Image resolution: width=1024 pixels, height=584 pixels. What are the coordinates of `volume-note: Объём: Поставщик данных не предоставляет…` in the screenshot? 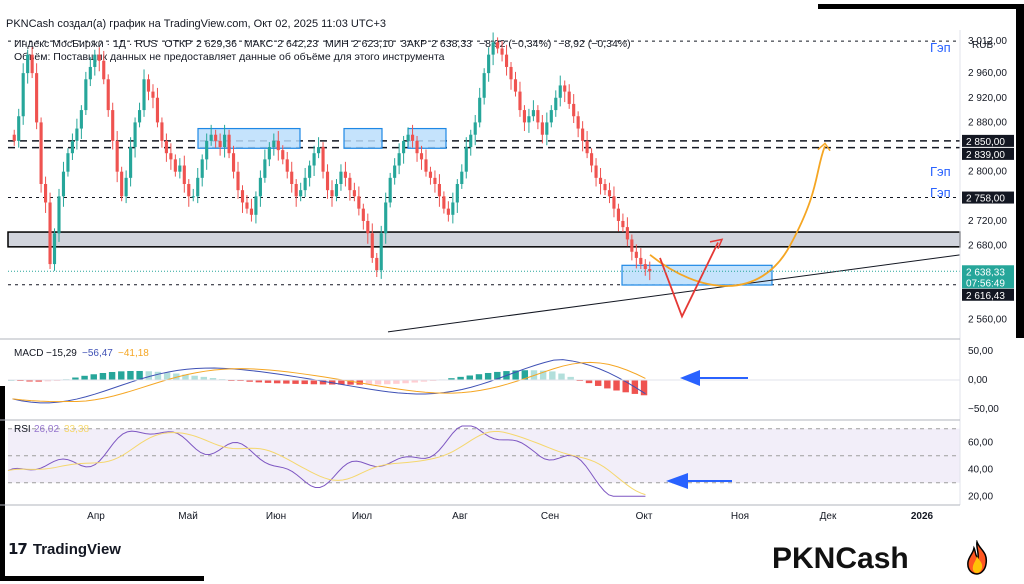 It's located at (229, 57).